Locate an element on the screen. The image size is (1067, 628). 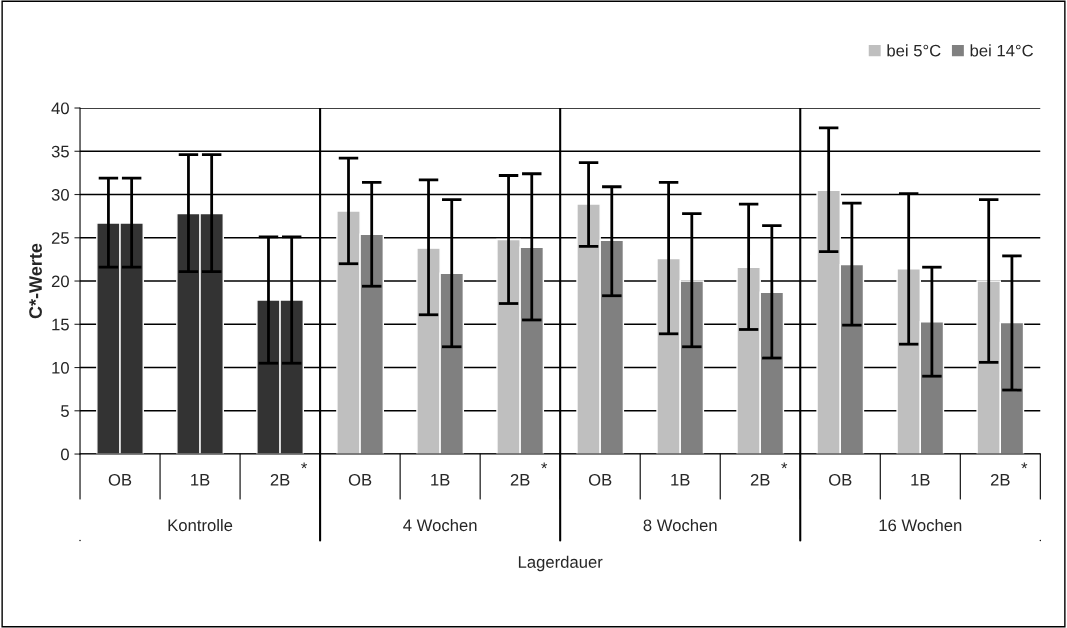
y-axis-title: C*-Werte is located at coordinates (35, 281).